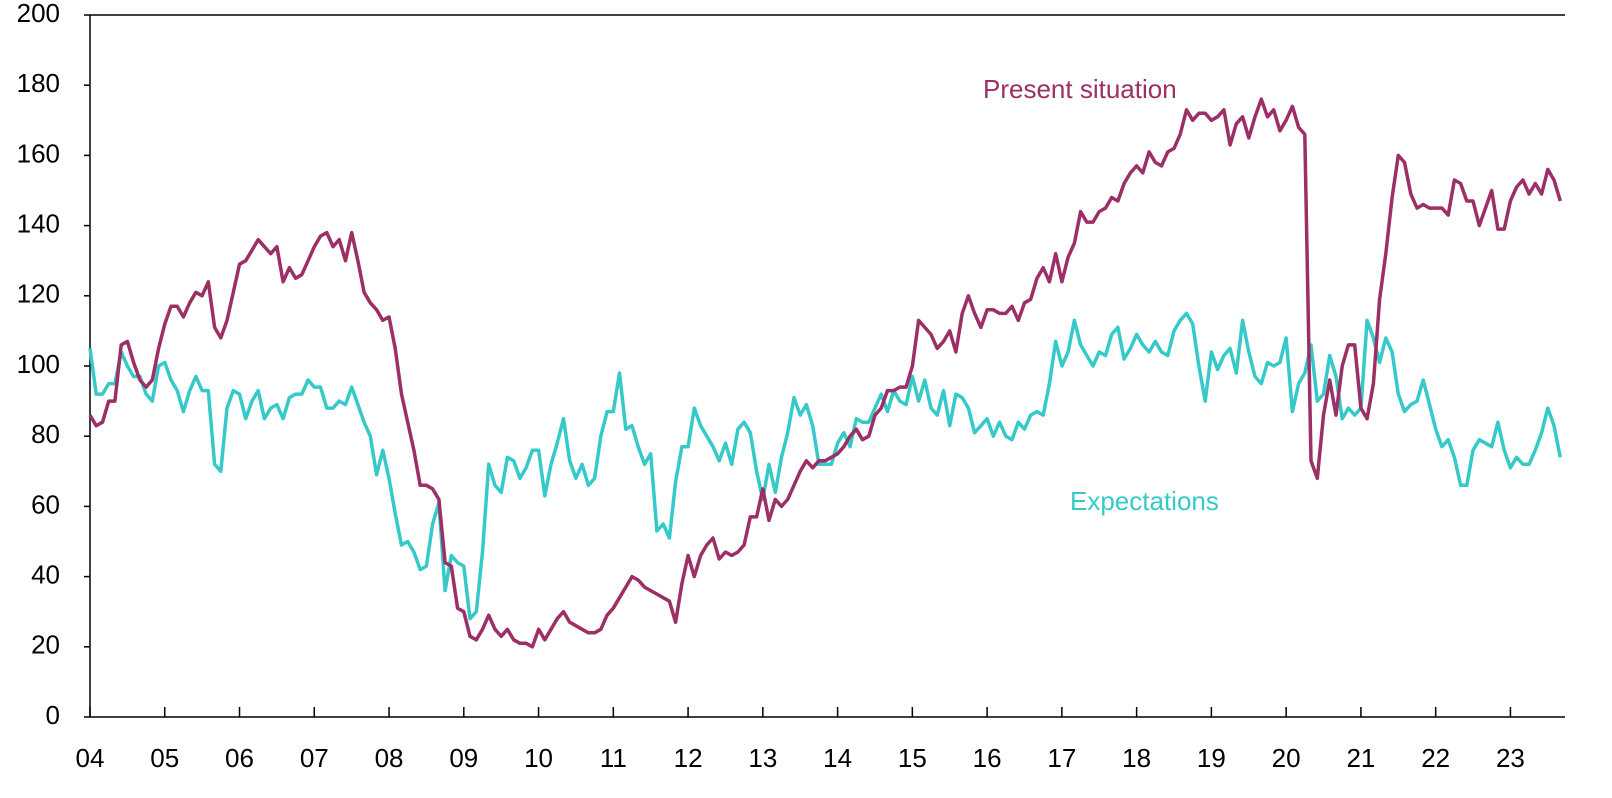 The image size is (1612, 798). What do you see at coordinates (45, 574) in the screenshot?
I see `y-tick-label: 40` at bounding box center [45, 574].